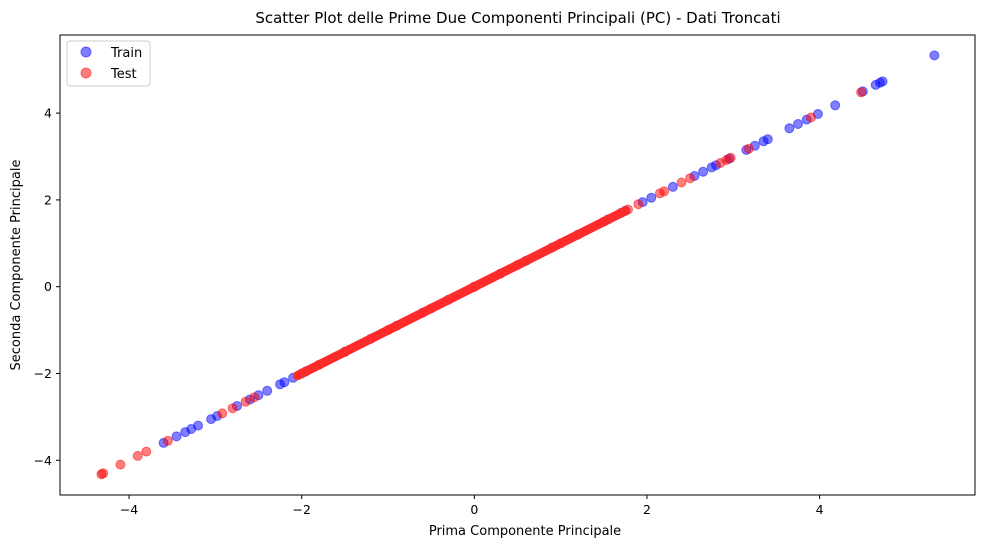  Describe the element at coordinates (461, 293) in the screenshot. I see `dense-points-band` at that location.